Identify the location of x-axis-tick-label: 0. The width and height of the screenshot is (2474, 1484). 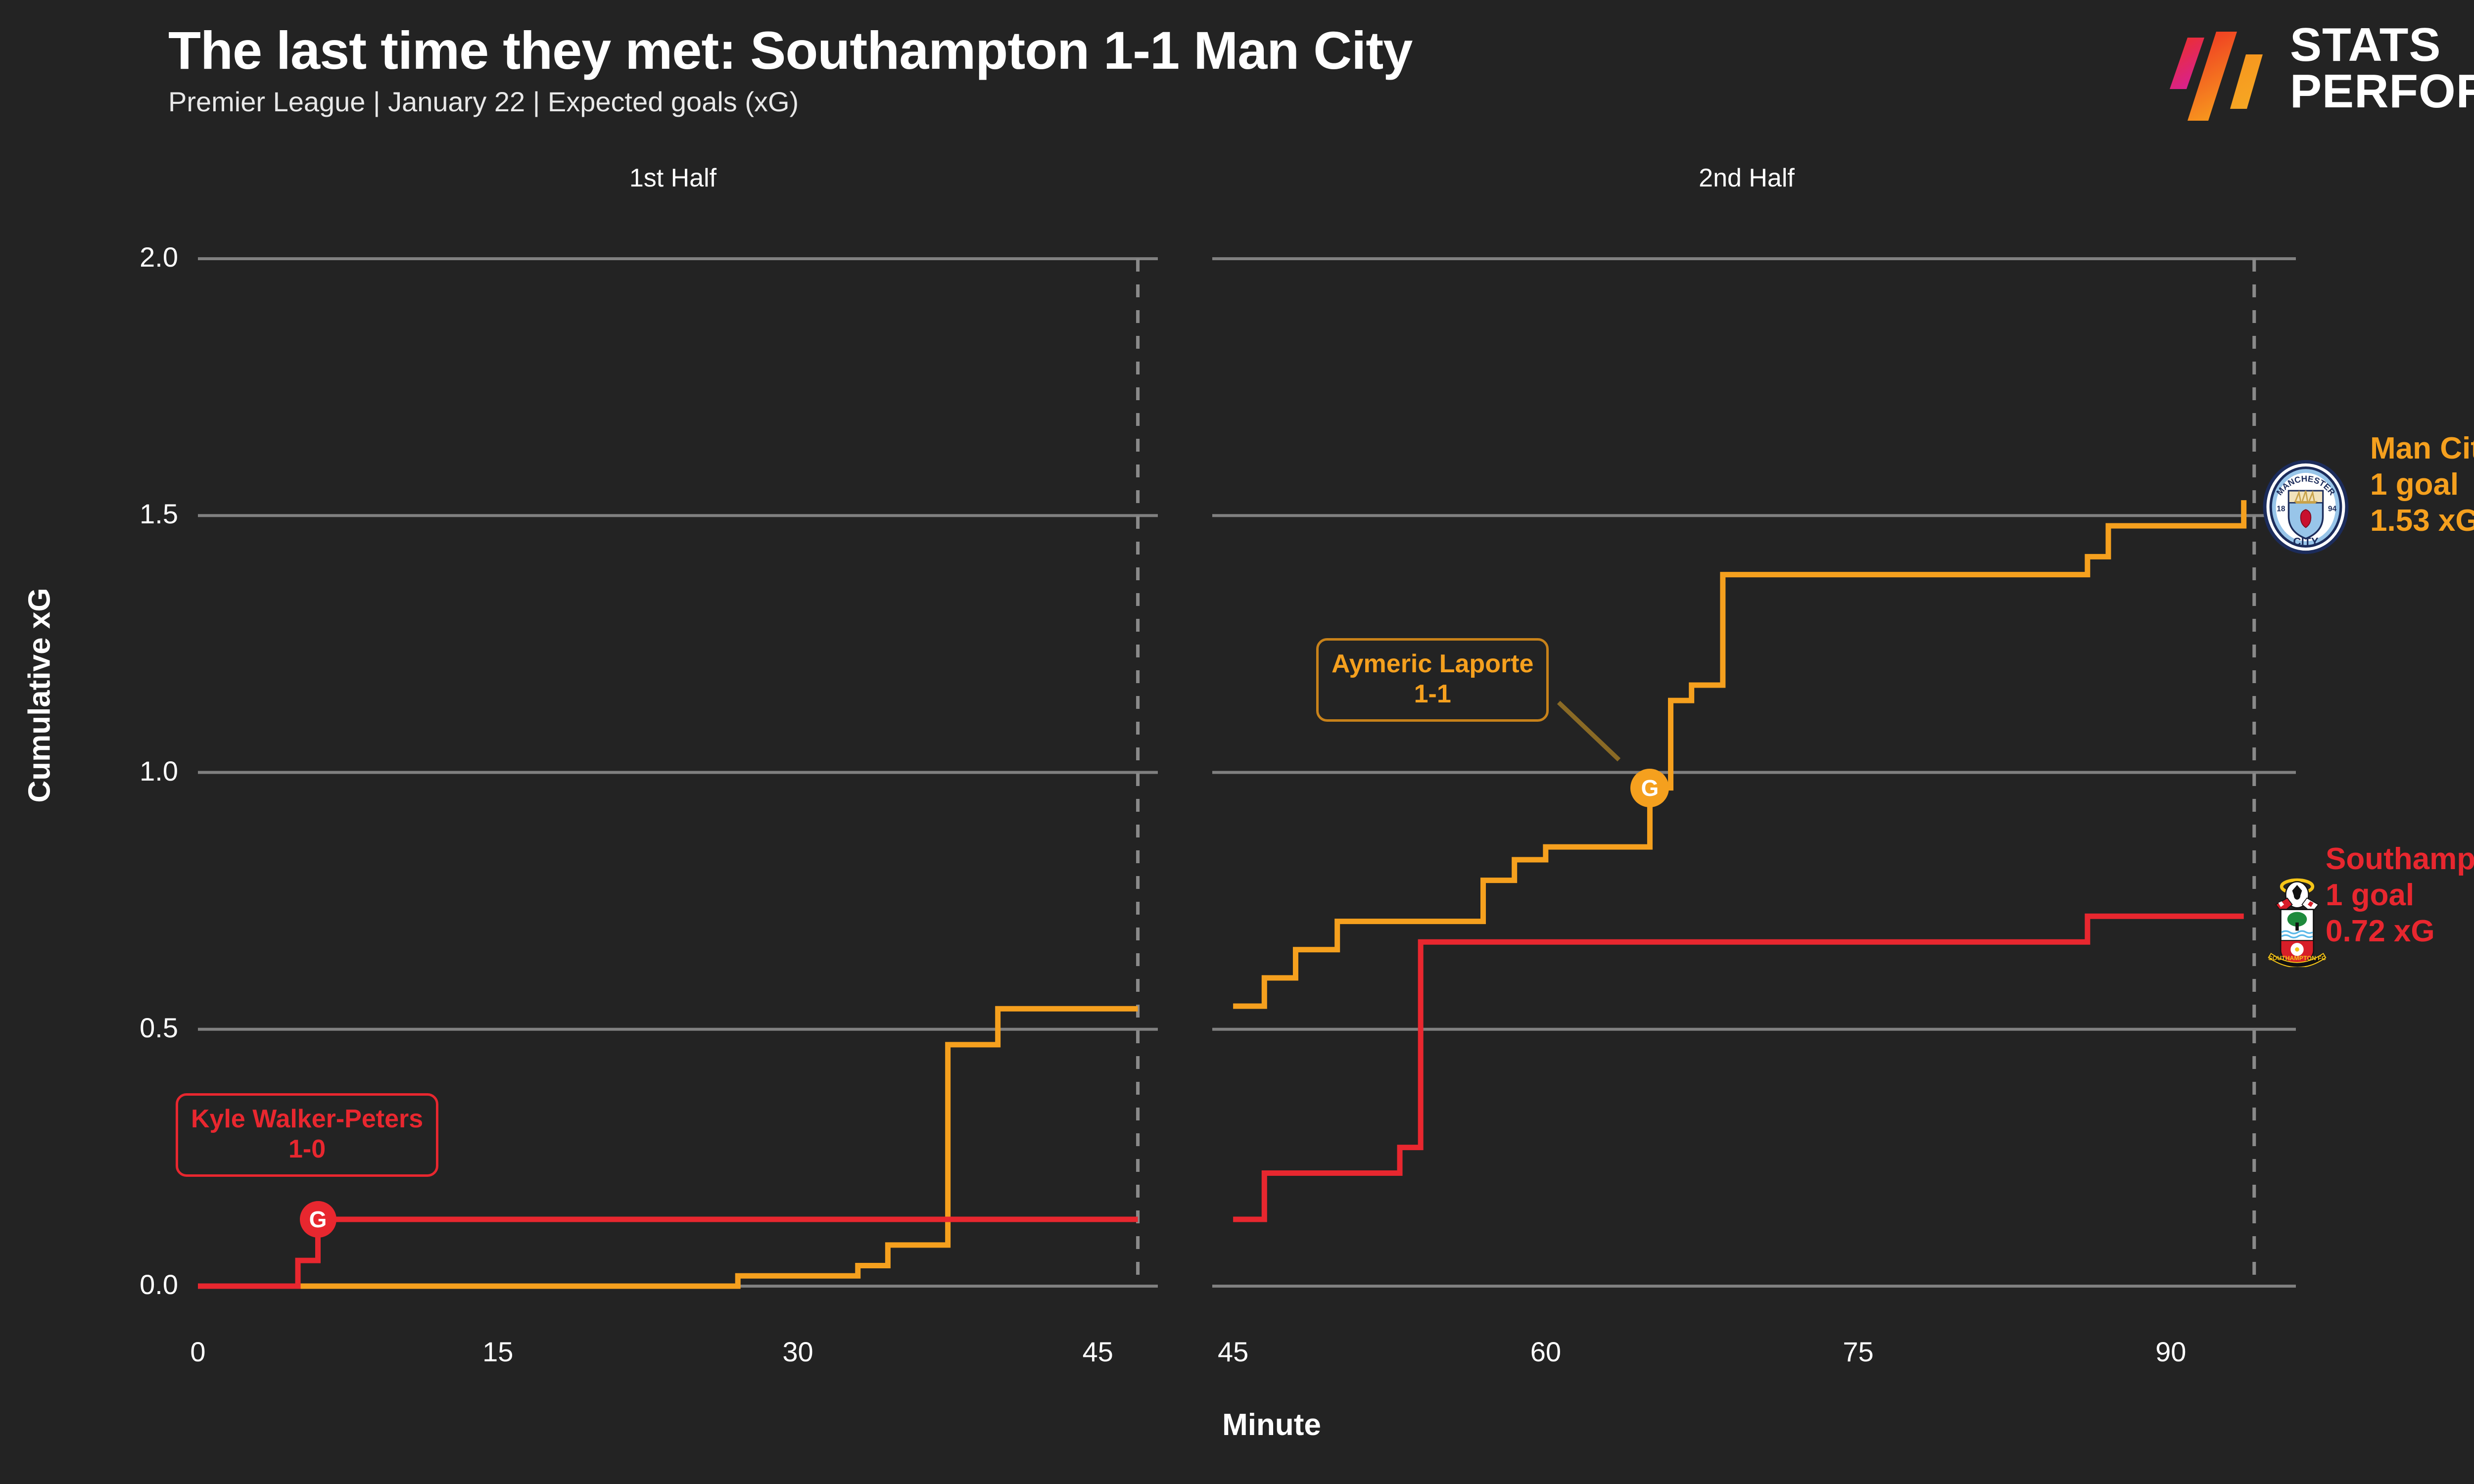
(198, 1351).